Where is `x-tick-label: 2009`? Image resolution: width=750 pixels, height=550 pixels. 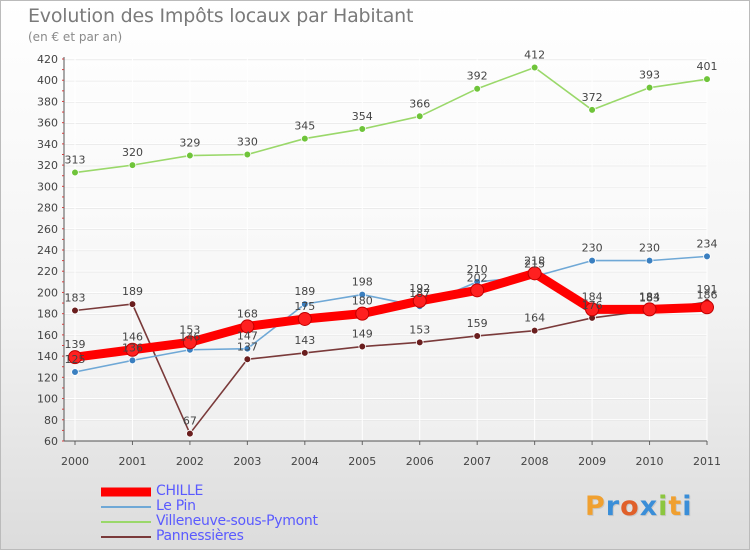
x-tick-label: 2009 is located at coordinates (592, 461).